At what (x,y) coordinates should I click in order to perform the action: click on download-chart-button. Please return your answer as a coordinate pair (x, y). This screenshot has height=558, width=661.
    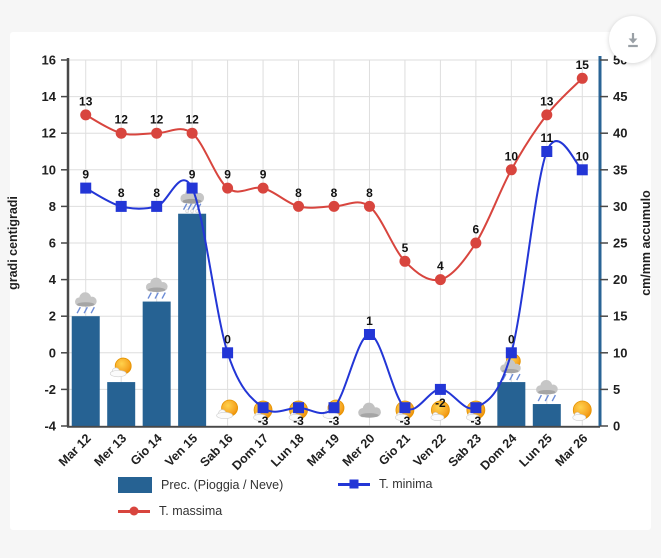
    Looking at the image, I should click on (632, 39).